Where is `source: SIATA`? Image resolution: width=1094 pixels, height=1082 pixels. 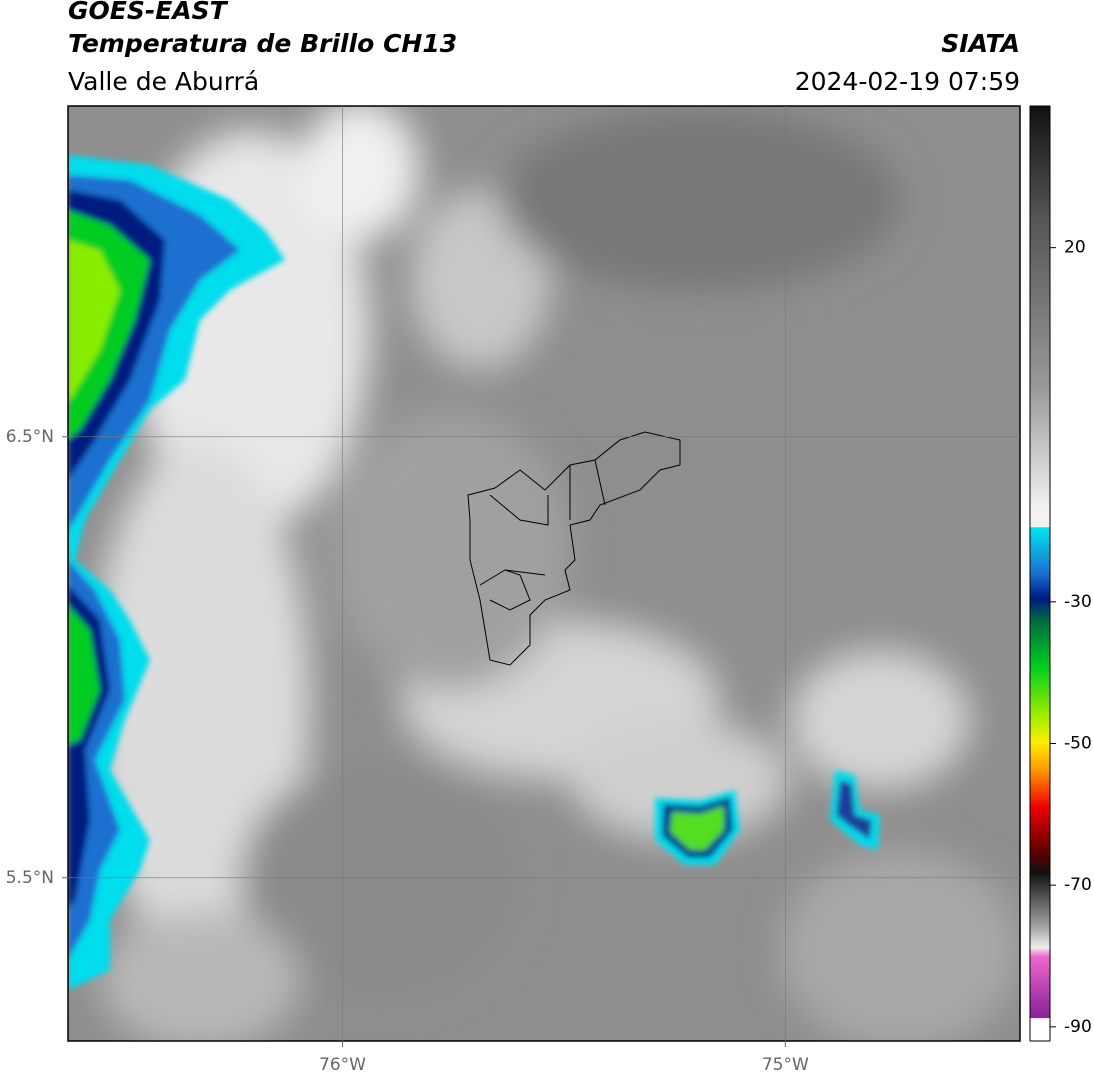
source: SIATA is located at coordinates (980, 43).